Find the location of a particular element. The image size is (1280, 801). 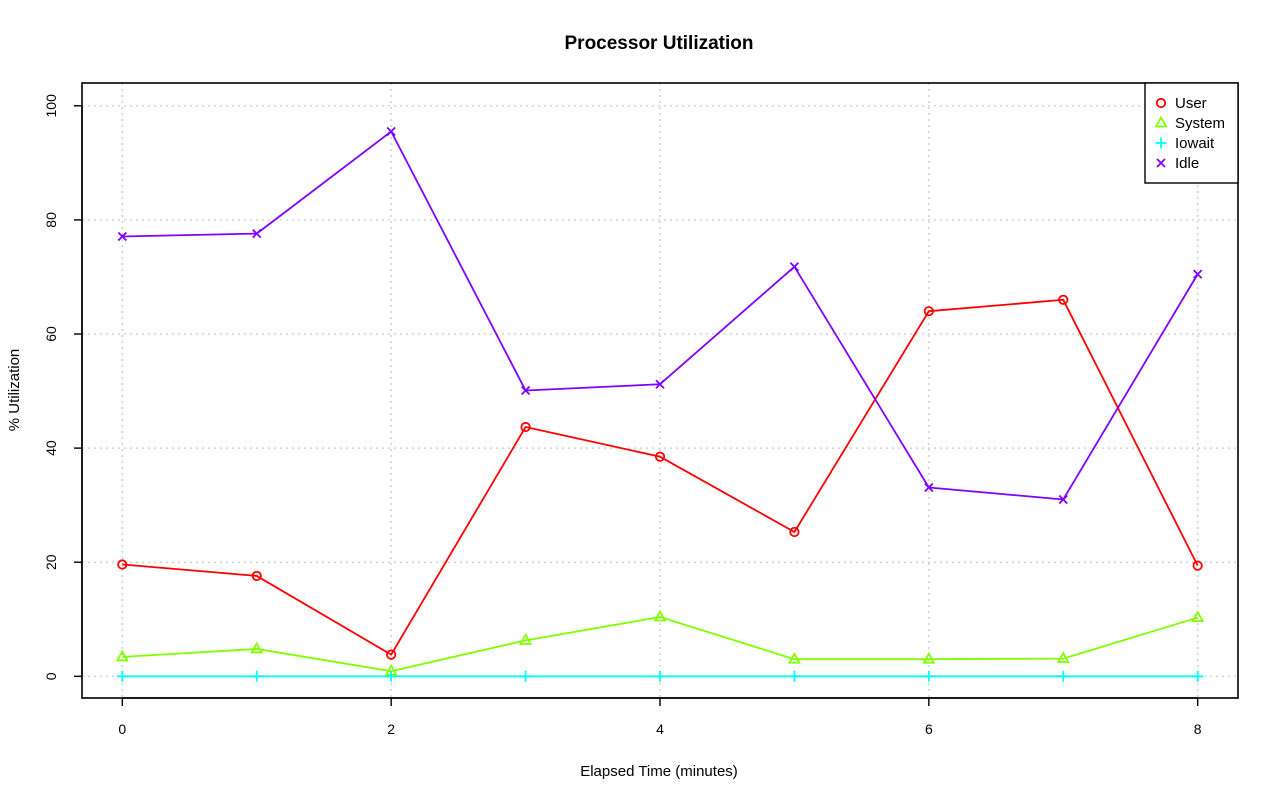

legend: User System Iowait Idle is located at coordinates (1191, 133).